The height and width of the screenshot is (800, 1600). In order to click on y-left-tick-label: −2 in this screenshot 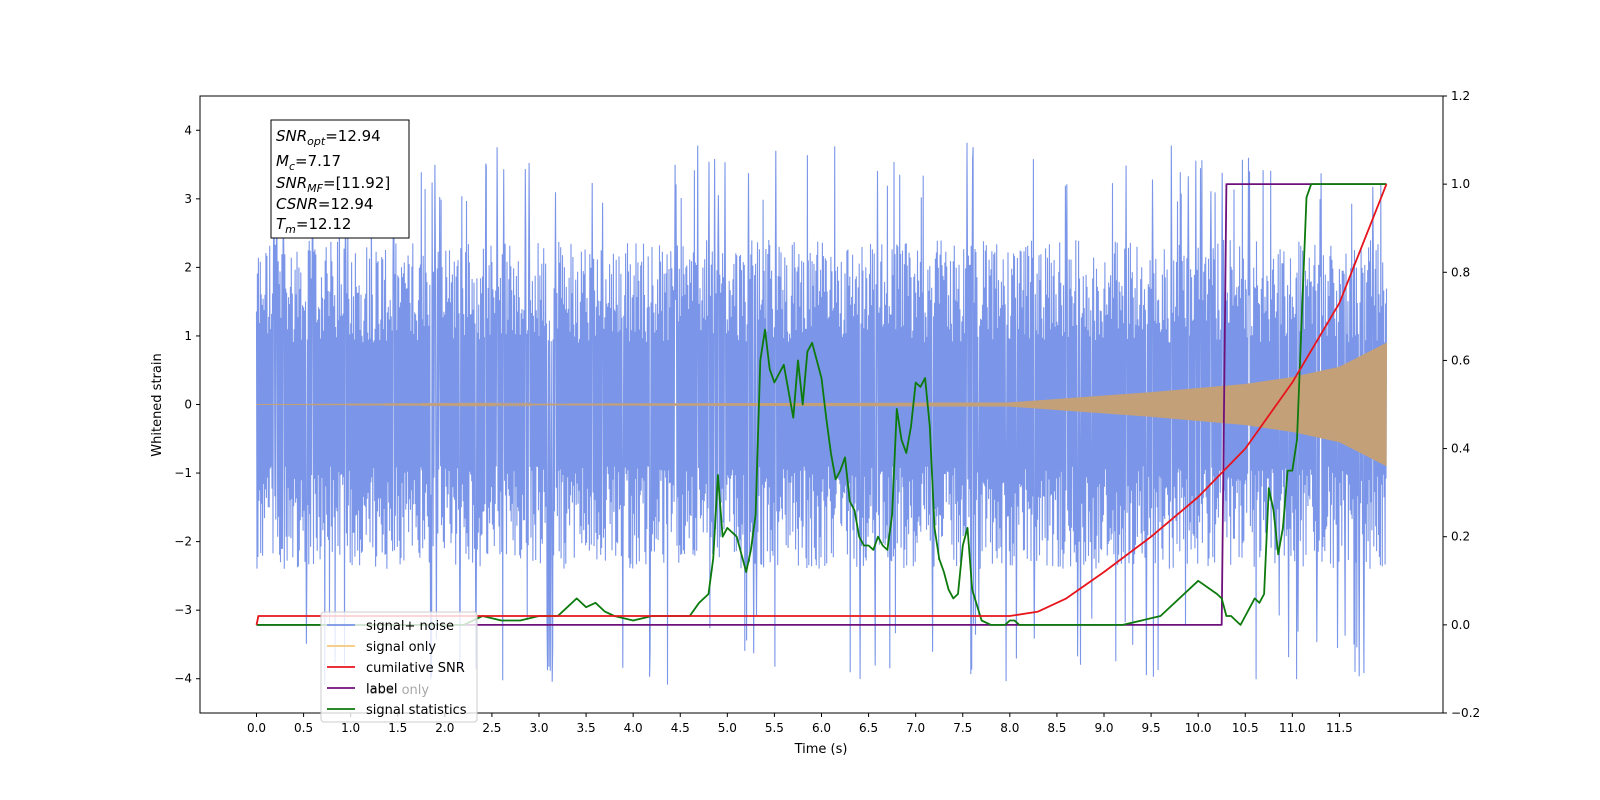, I will do `click(183, 542)`.